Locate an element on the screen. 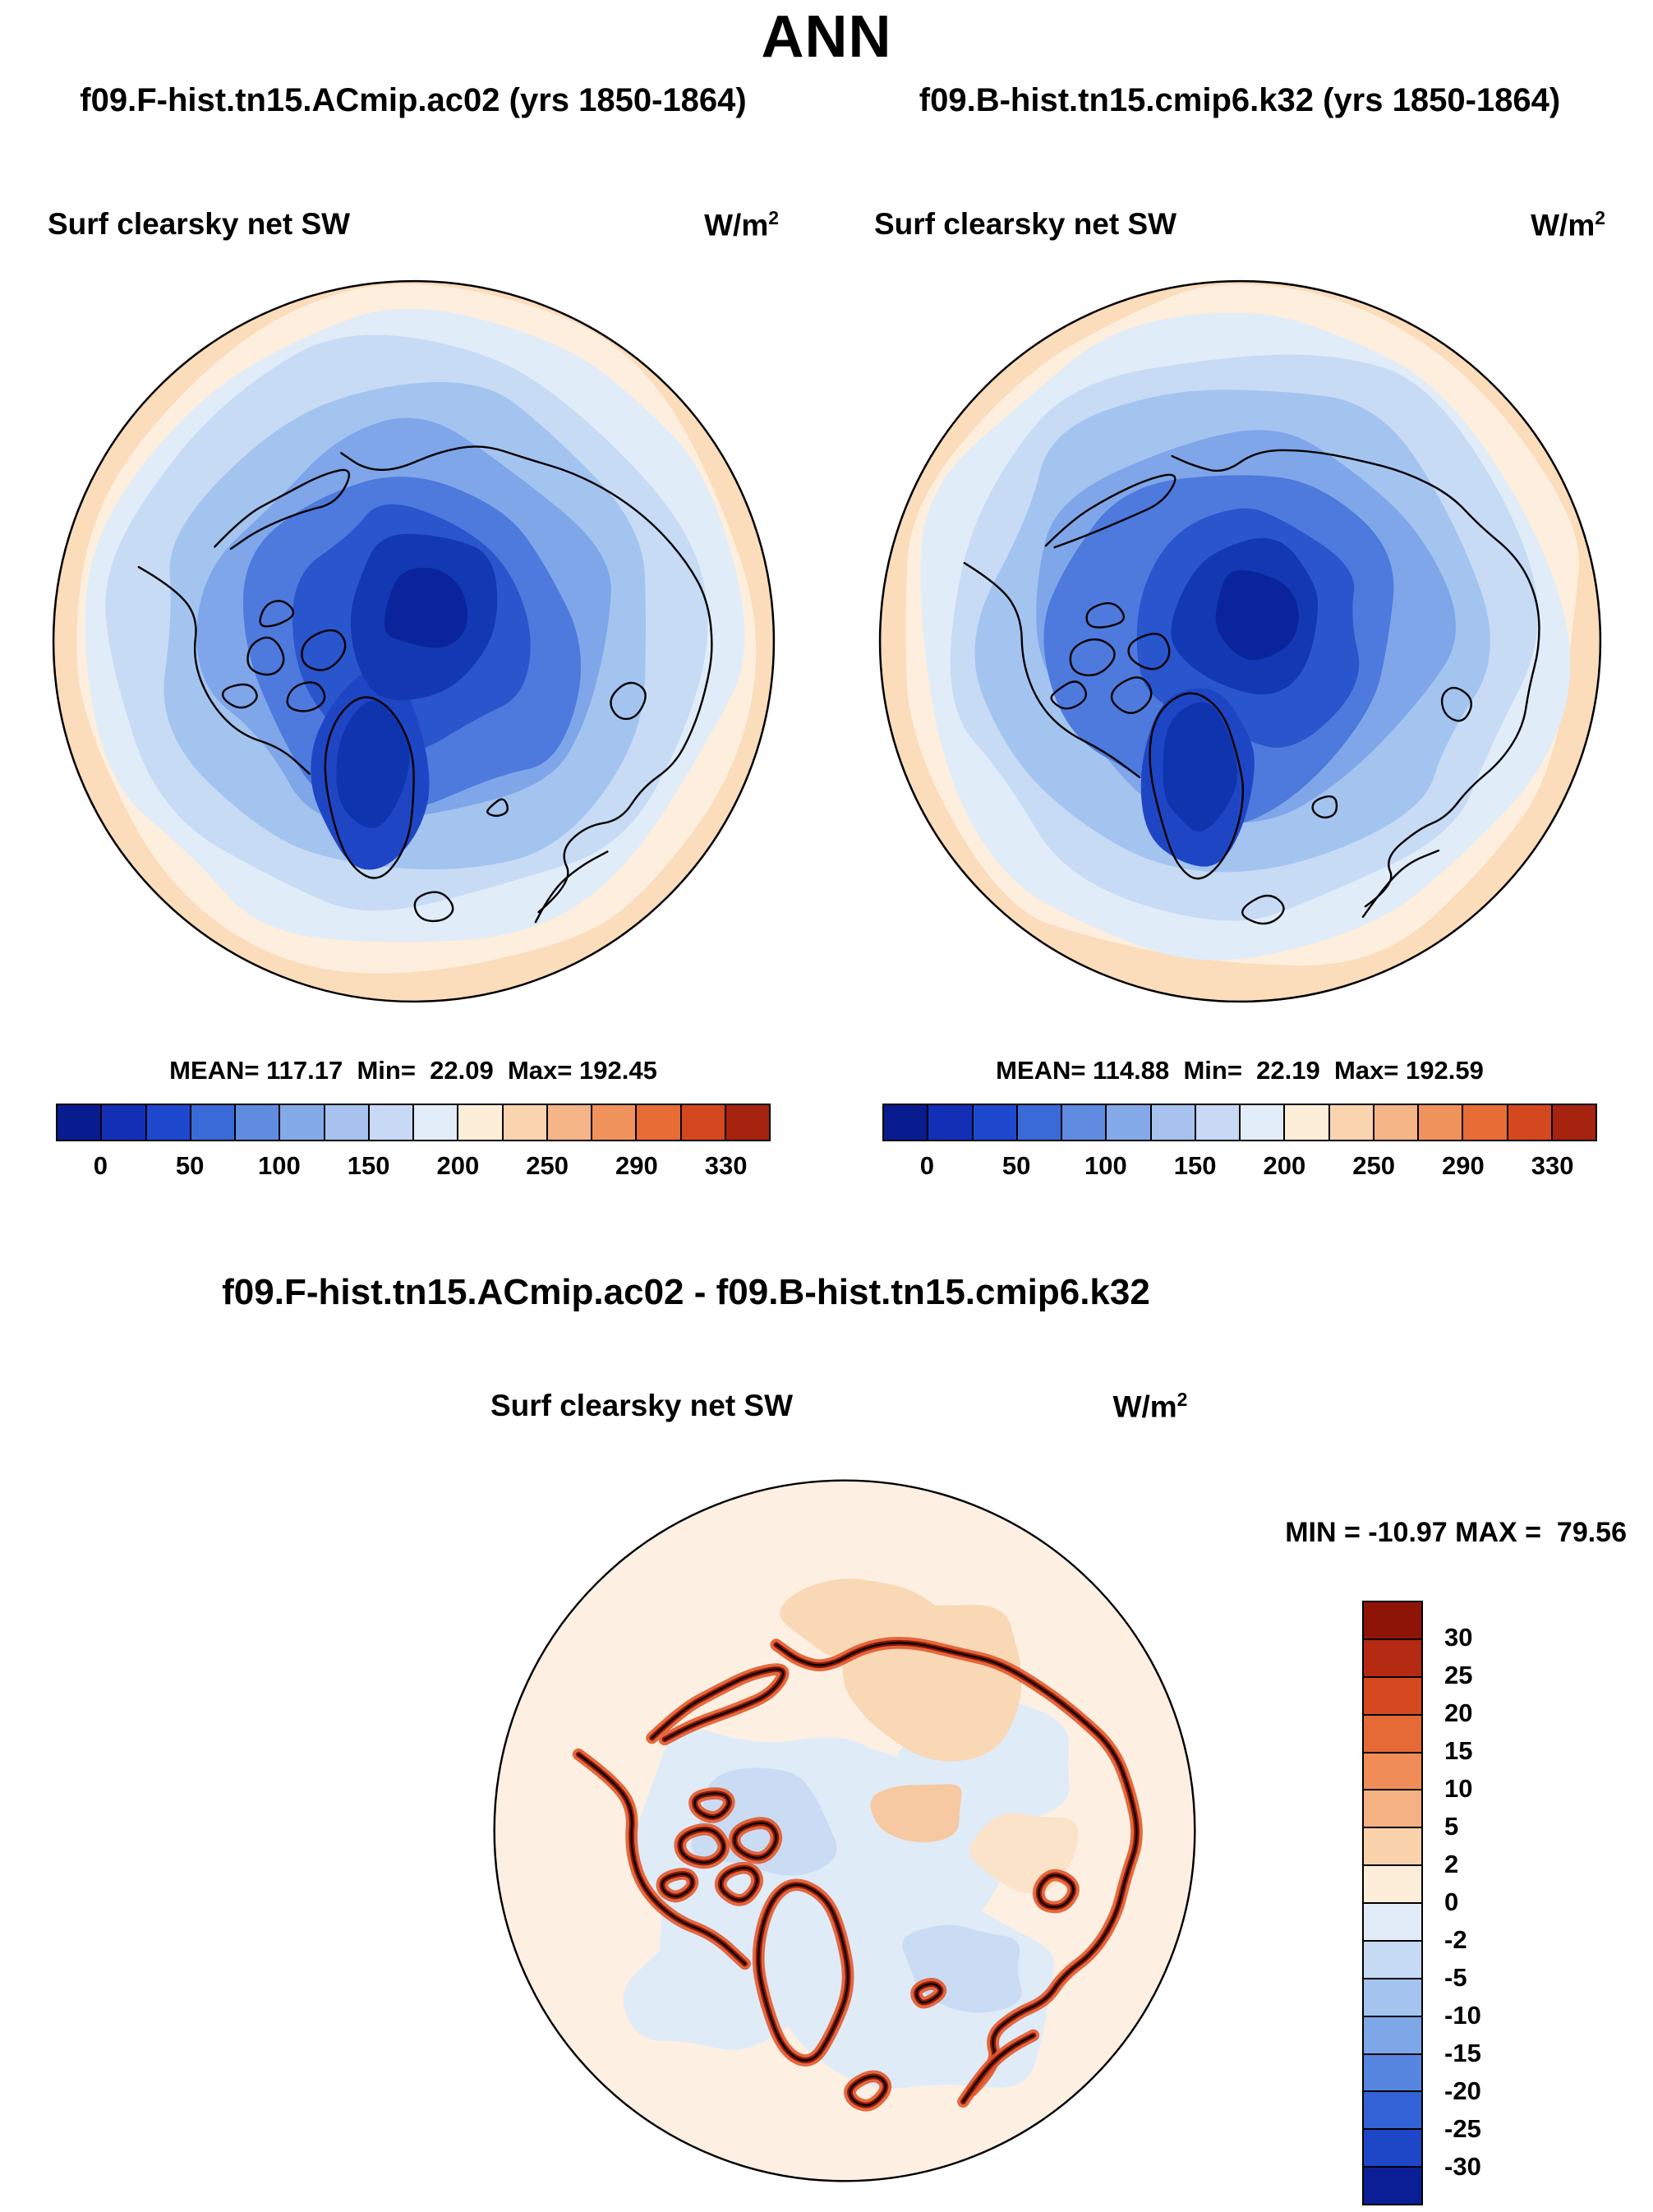 This screenshot has width=1653, height=2212. colorbar-tick-label: -15 is located at coordinates (1462, 2053).